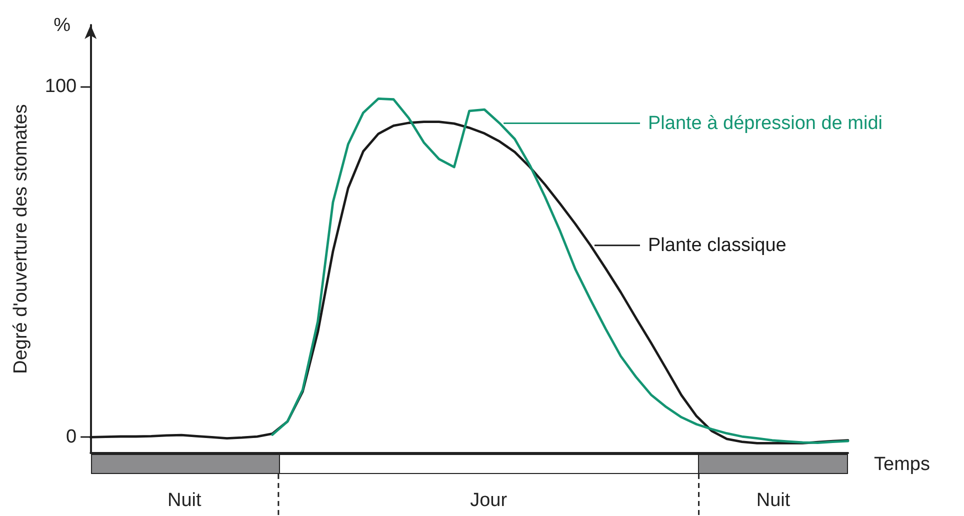  I want to click on text: Plante à dépression de midi, so click(765, 123).